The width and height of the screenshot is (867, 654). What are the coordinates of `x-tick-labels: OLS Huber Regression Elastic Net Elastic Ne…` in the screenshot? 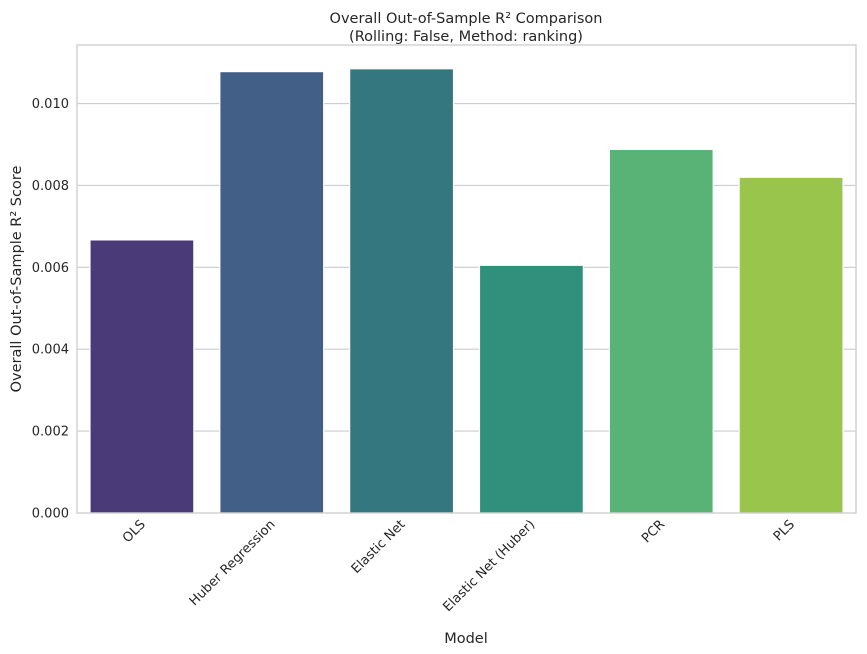 It's located at (459, 566).